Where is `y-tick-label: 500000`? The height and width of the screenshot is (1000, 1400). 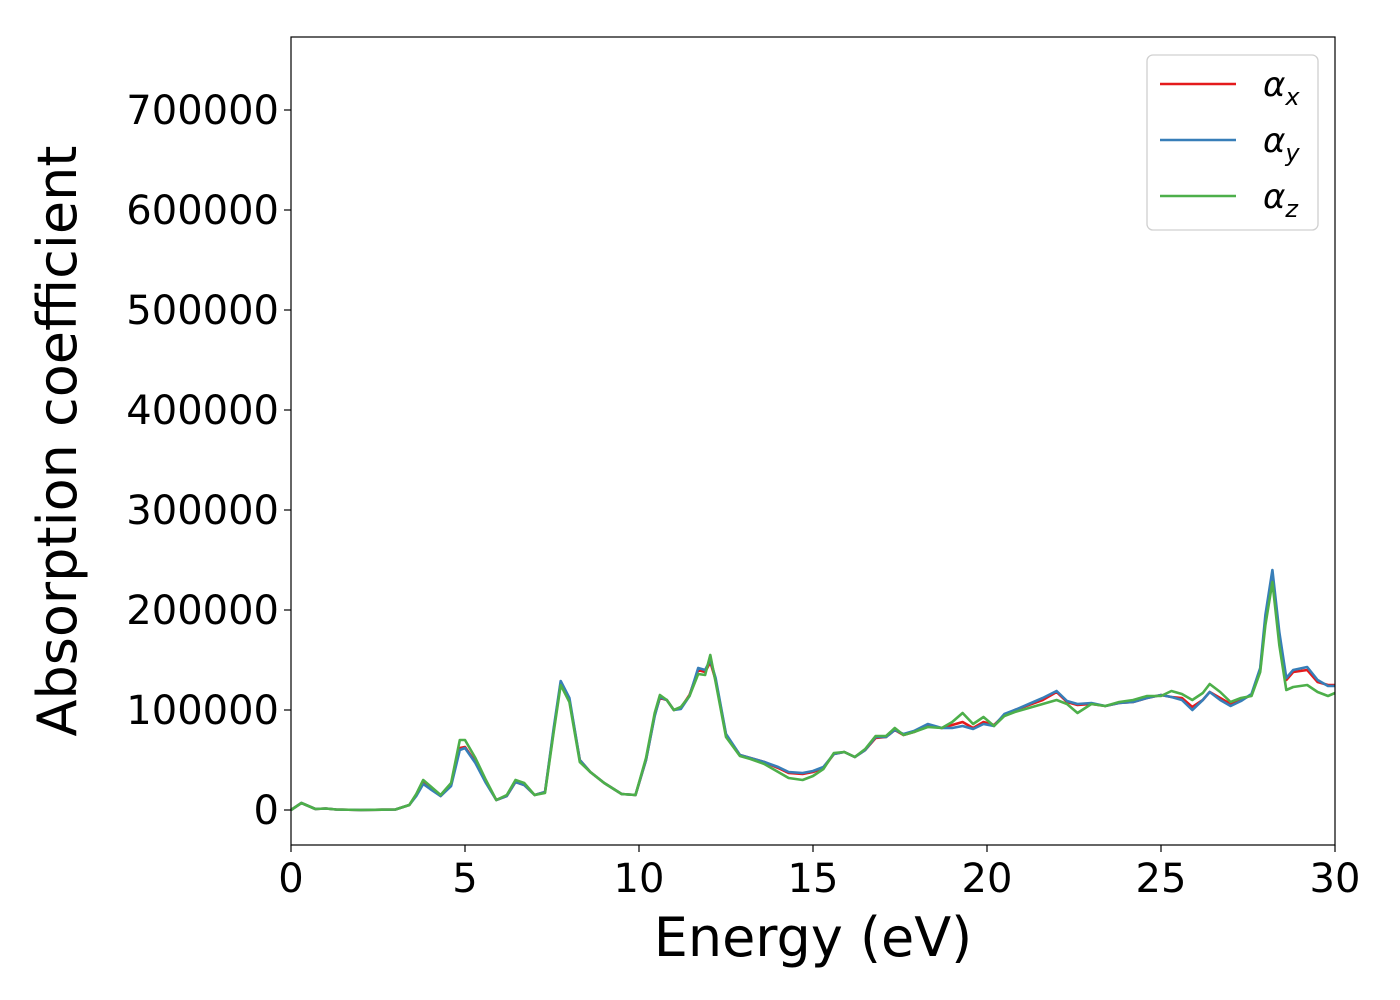 y-tick-label: 500000 is located at coordinates (202, 311).